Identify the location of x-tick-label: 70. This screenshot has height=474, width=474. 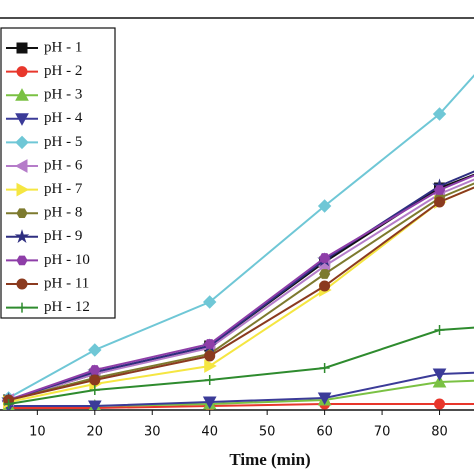
(382, 432).